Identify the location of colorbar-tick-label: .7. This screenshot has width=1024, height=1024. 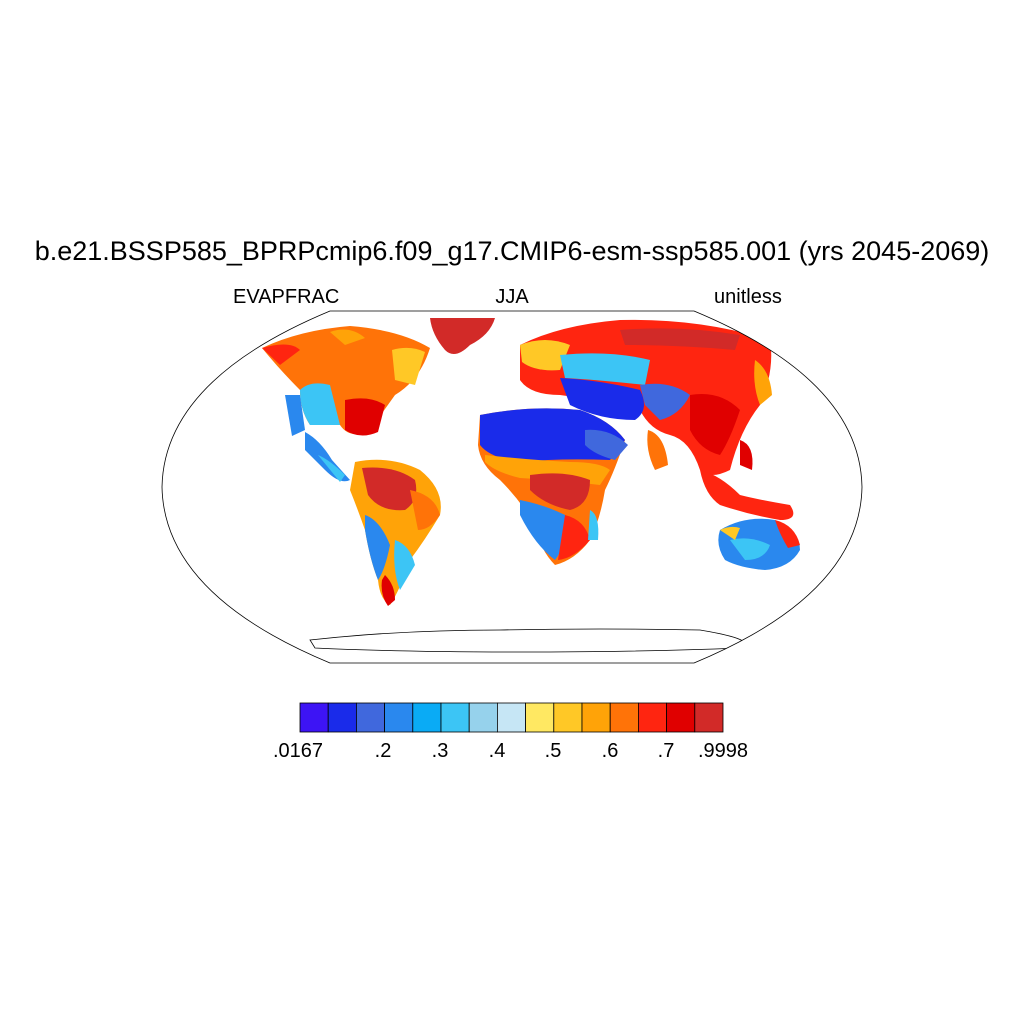
(666, 751).